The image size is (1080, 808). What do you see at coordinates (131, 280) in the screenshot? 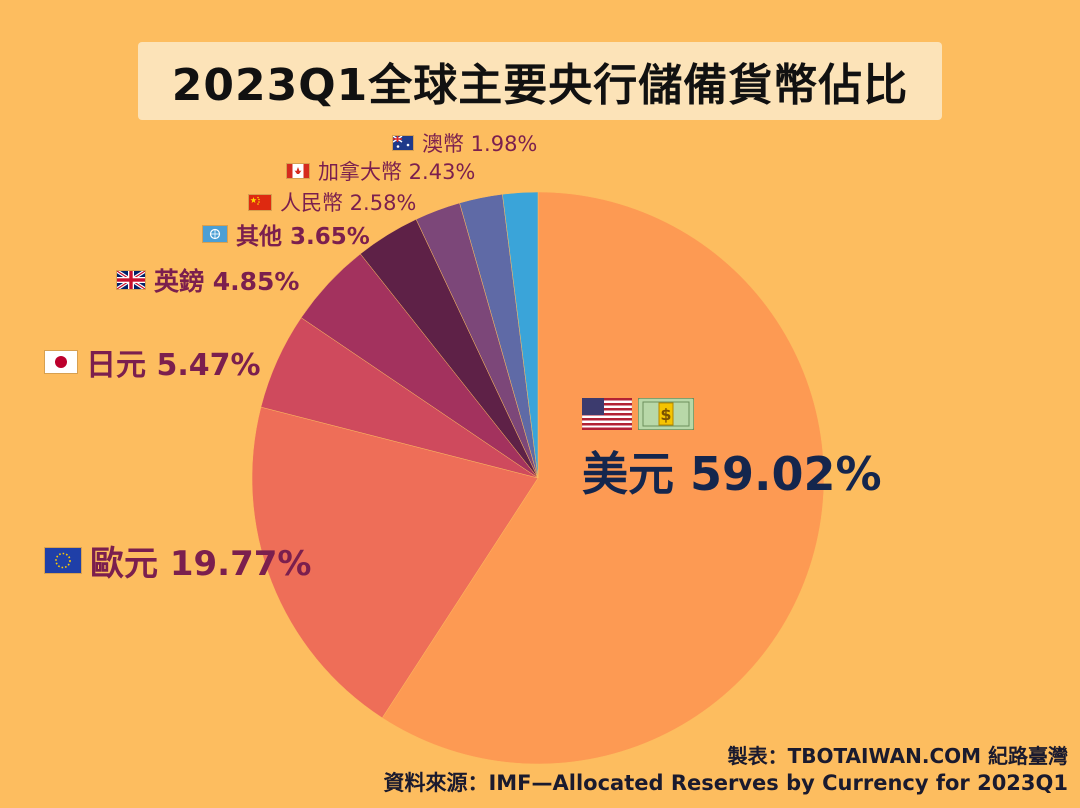
I see `uk-flag-icon` at bounding box center [131, 280].